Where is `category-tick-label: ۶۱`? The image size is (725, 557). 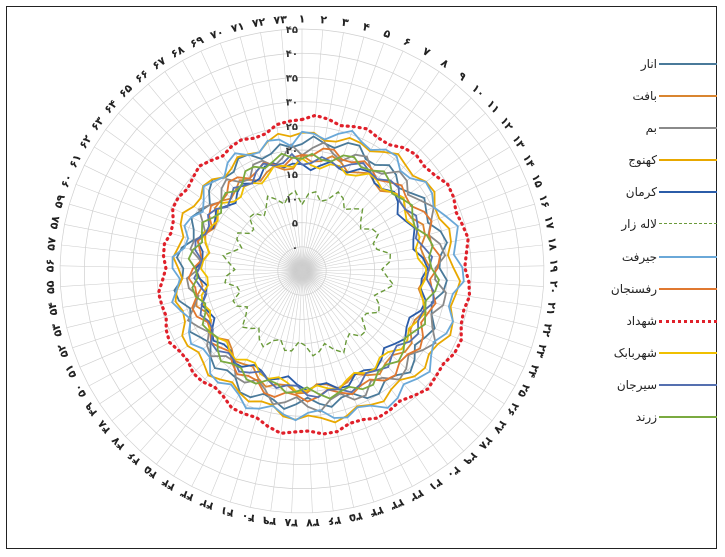
category-tick-label: ۶۱ is located at coordinates (76, 161).